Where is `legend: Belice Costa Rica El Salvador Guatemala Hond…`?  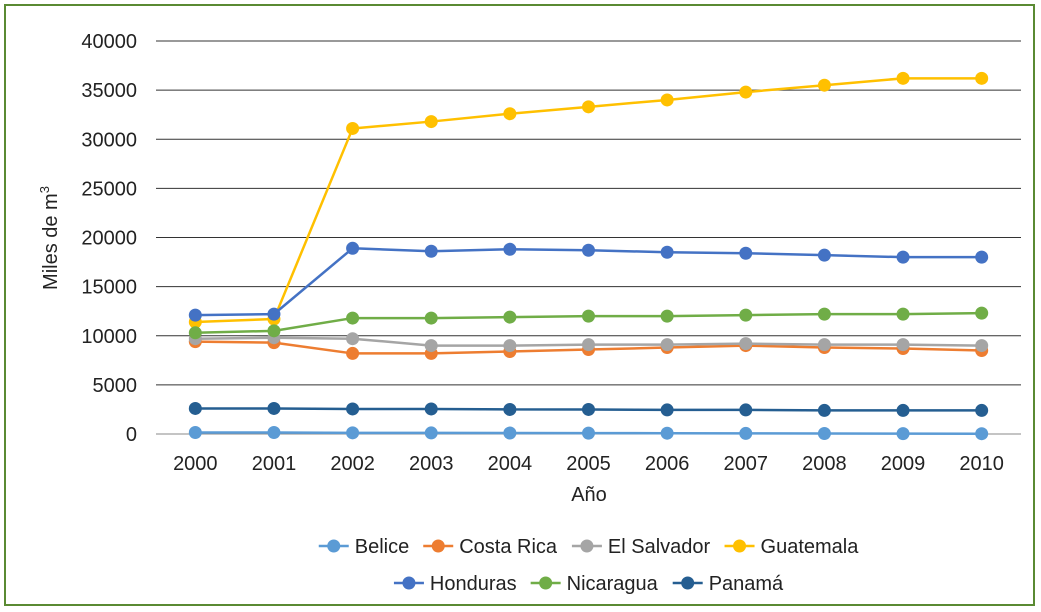 legend: Belice Costa Rica El Salvador Guatemala Hond… is located at coordinates (588, 565).